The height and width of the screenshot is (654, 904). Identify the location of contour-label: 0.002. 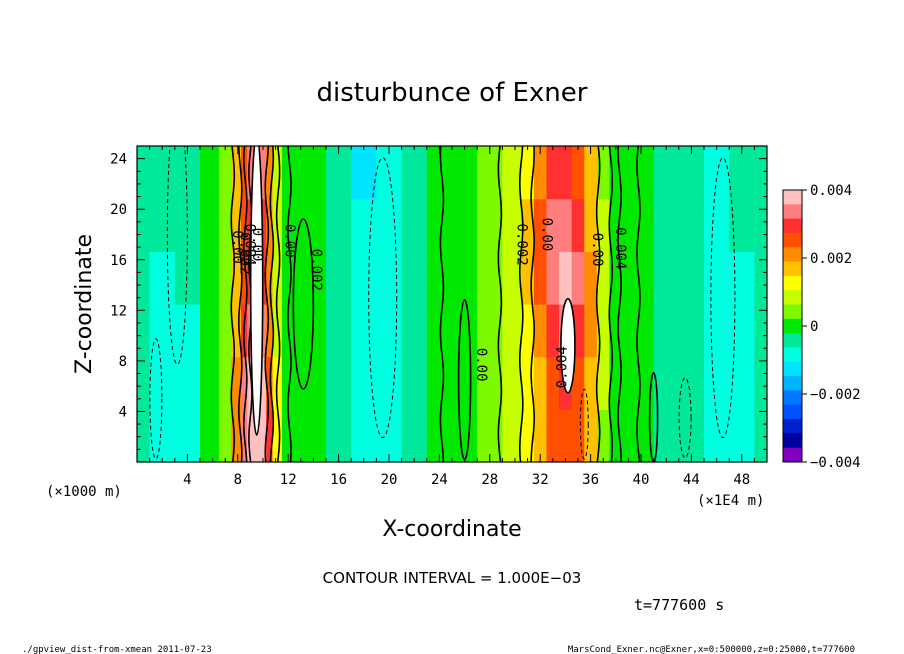
(244, 253).